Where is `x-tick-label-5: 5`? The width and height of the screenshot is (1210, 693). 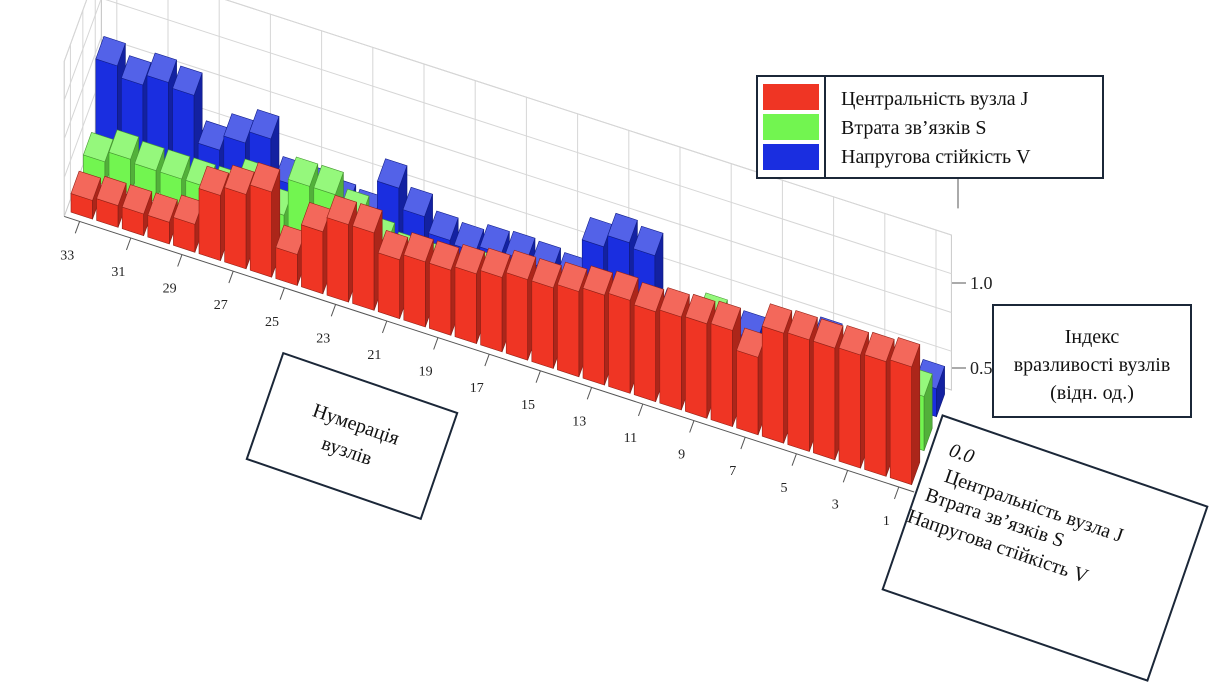
x-tick-label-5: 5 is located at coordinates (784, 488).